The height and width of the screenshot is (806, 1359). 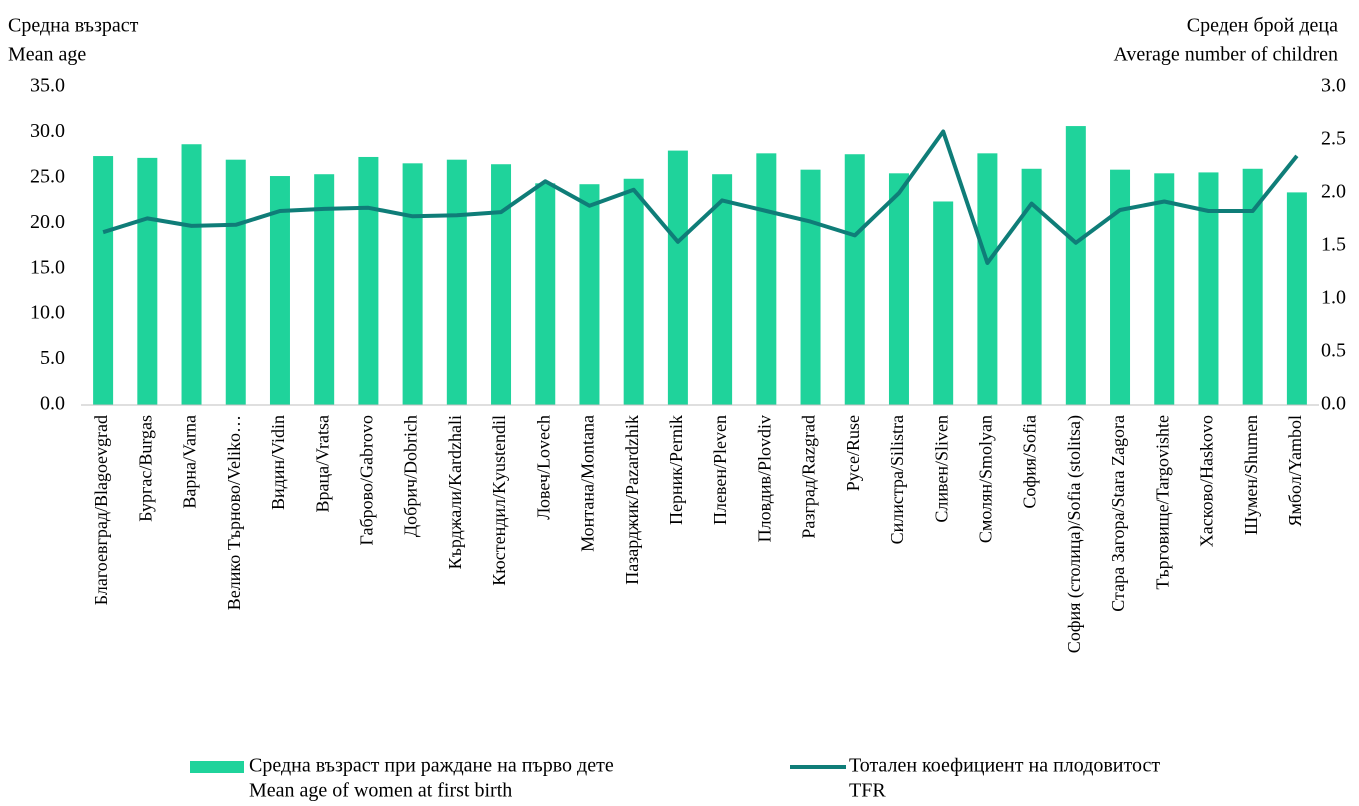 I want to click on x-tick-label: Добрич/Dobrich, so click(x=411, y=476).